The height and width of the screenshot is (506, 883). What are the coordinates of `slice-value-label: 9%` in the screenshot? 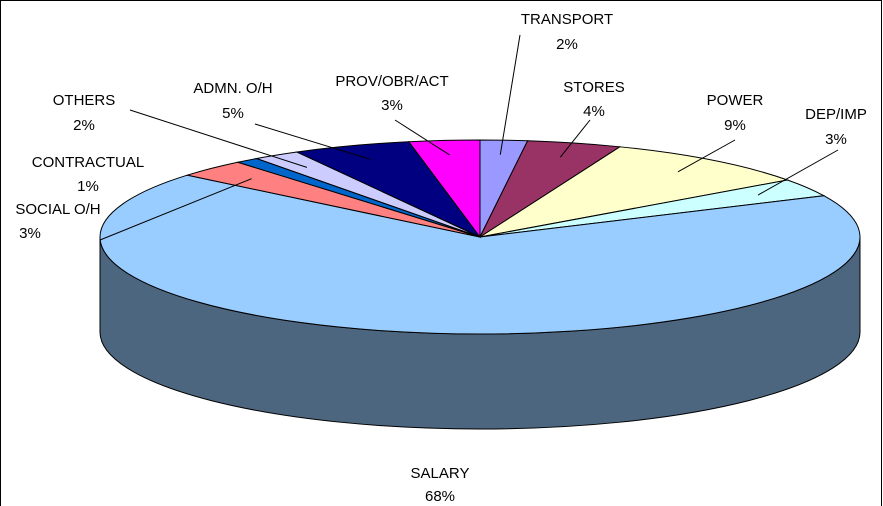 It's located at (735, 125).